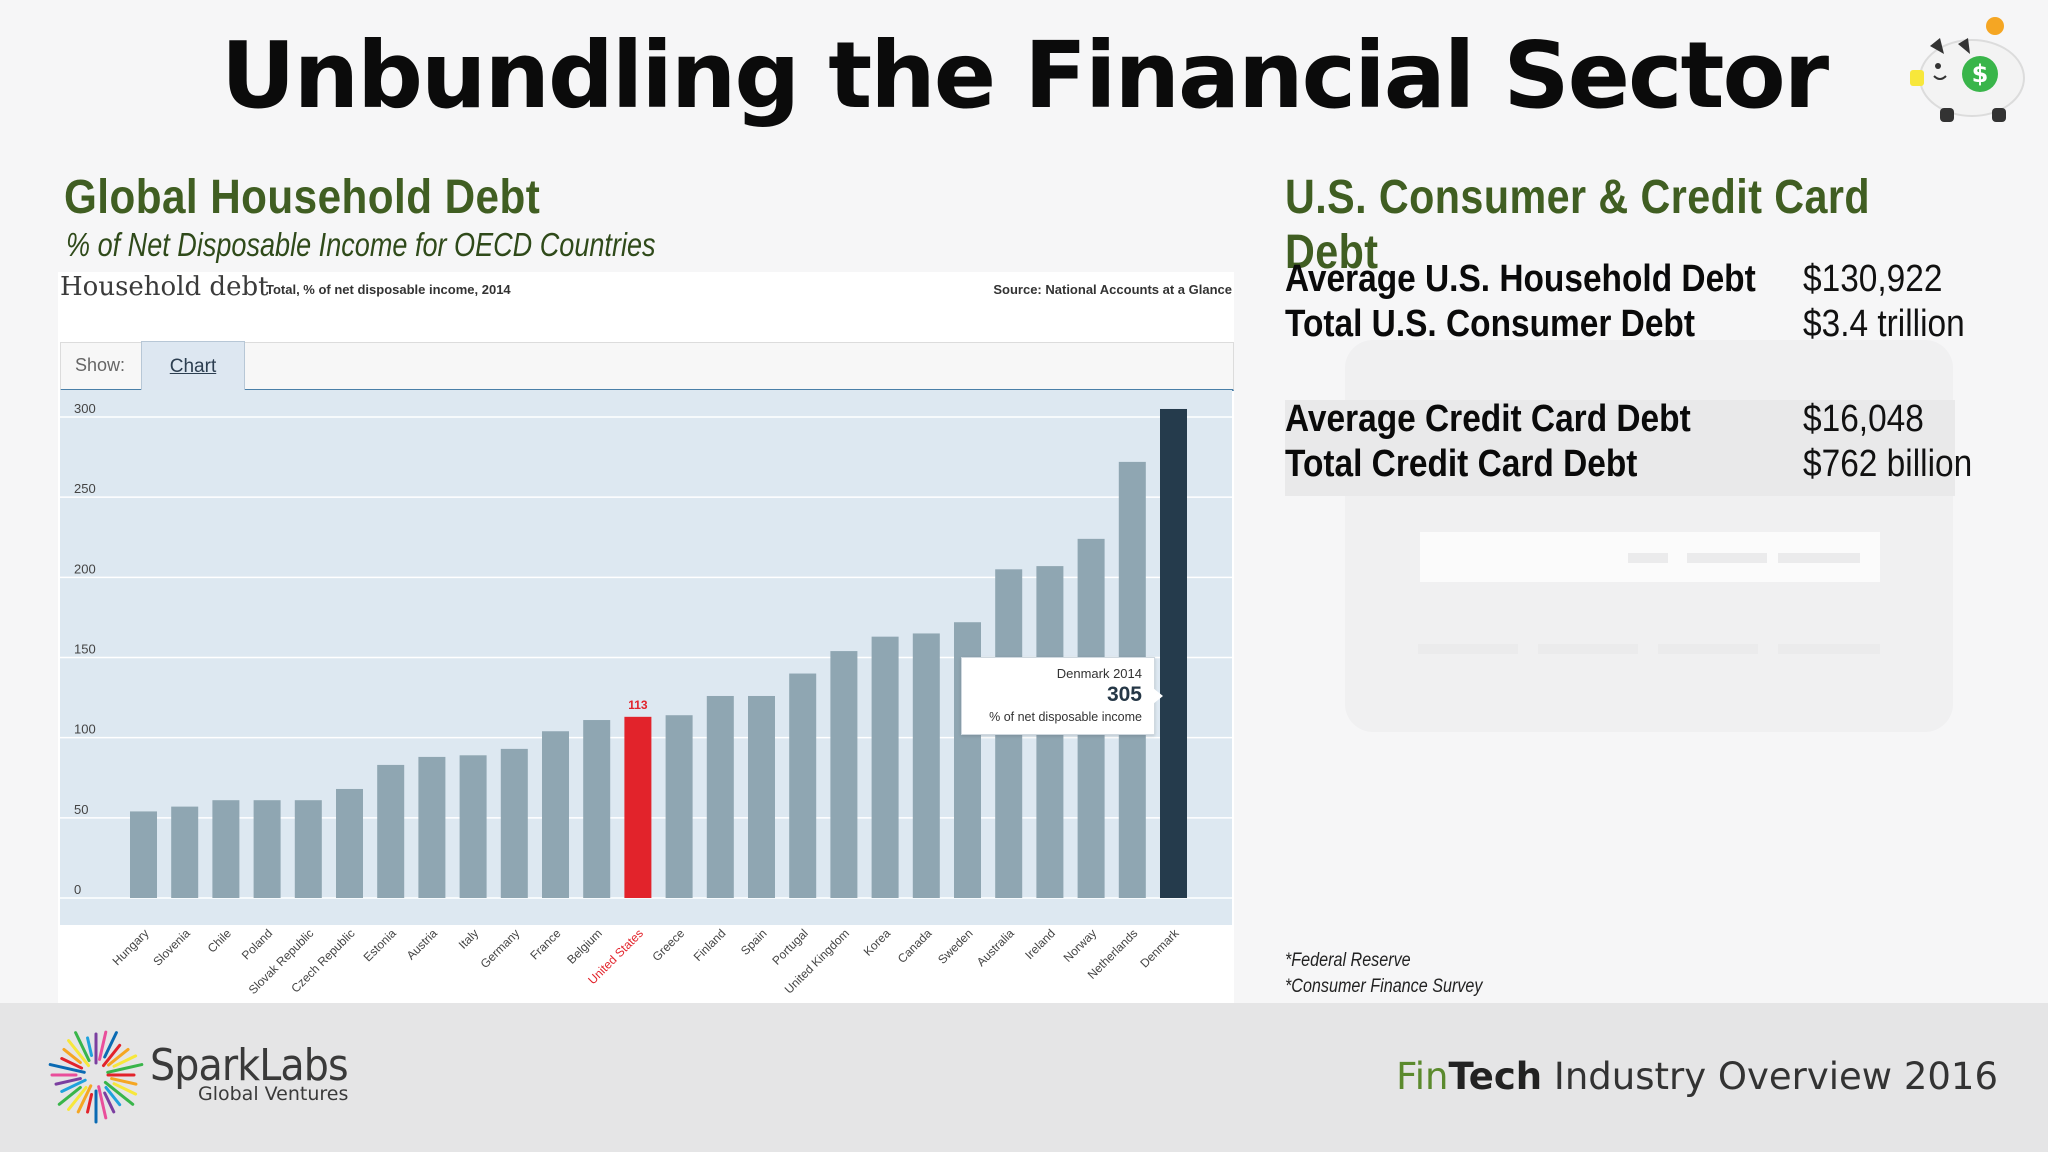 This screenshot has height=1152, width=2048. I want to click on stat-value: $762 billion, so click(1888, 464).